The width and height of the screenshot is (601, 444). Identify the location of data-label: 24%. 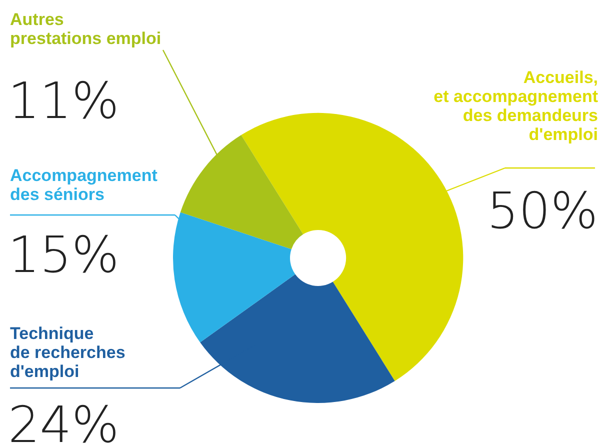
(64, 420).